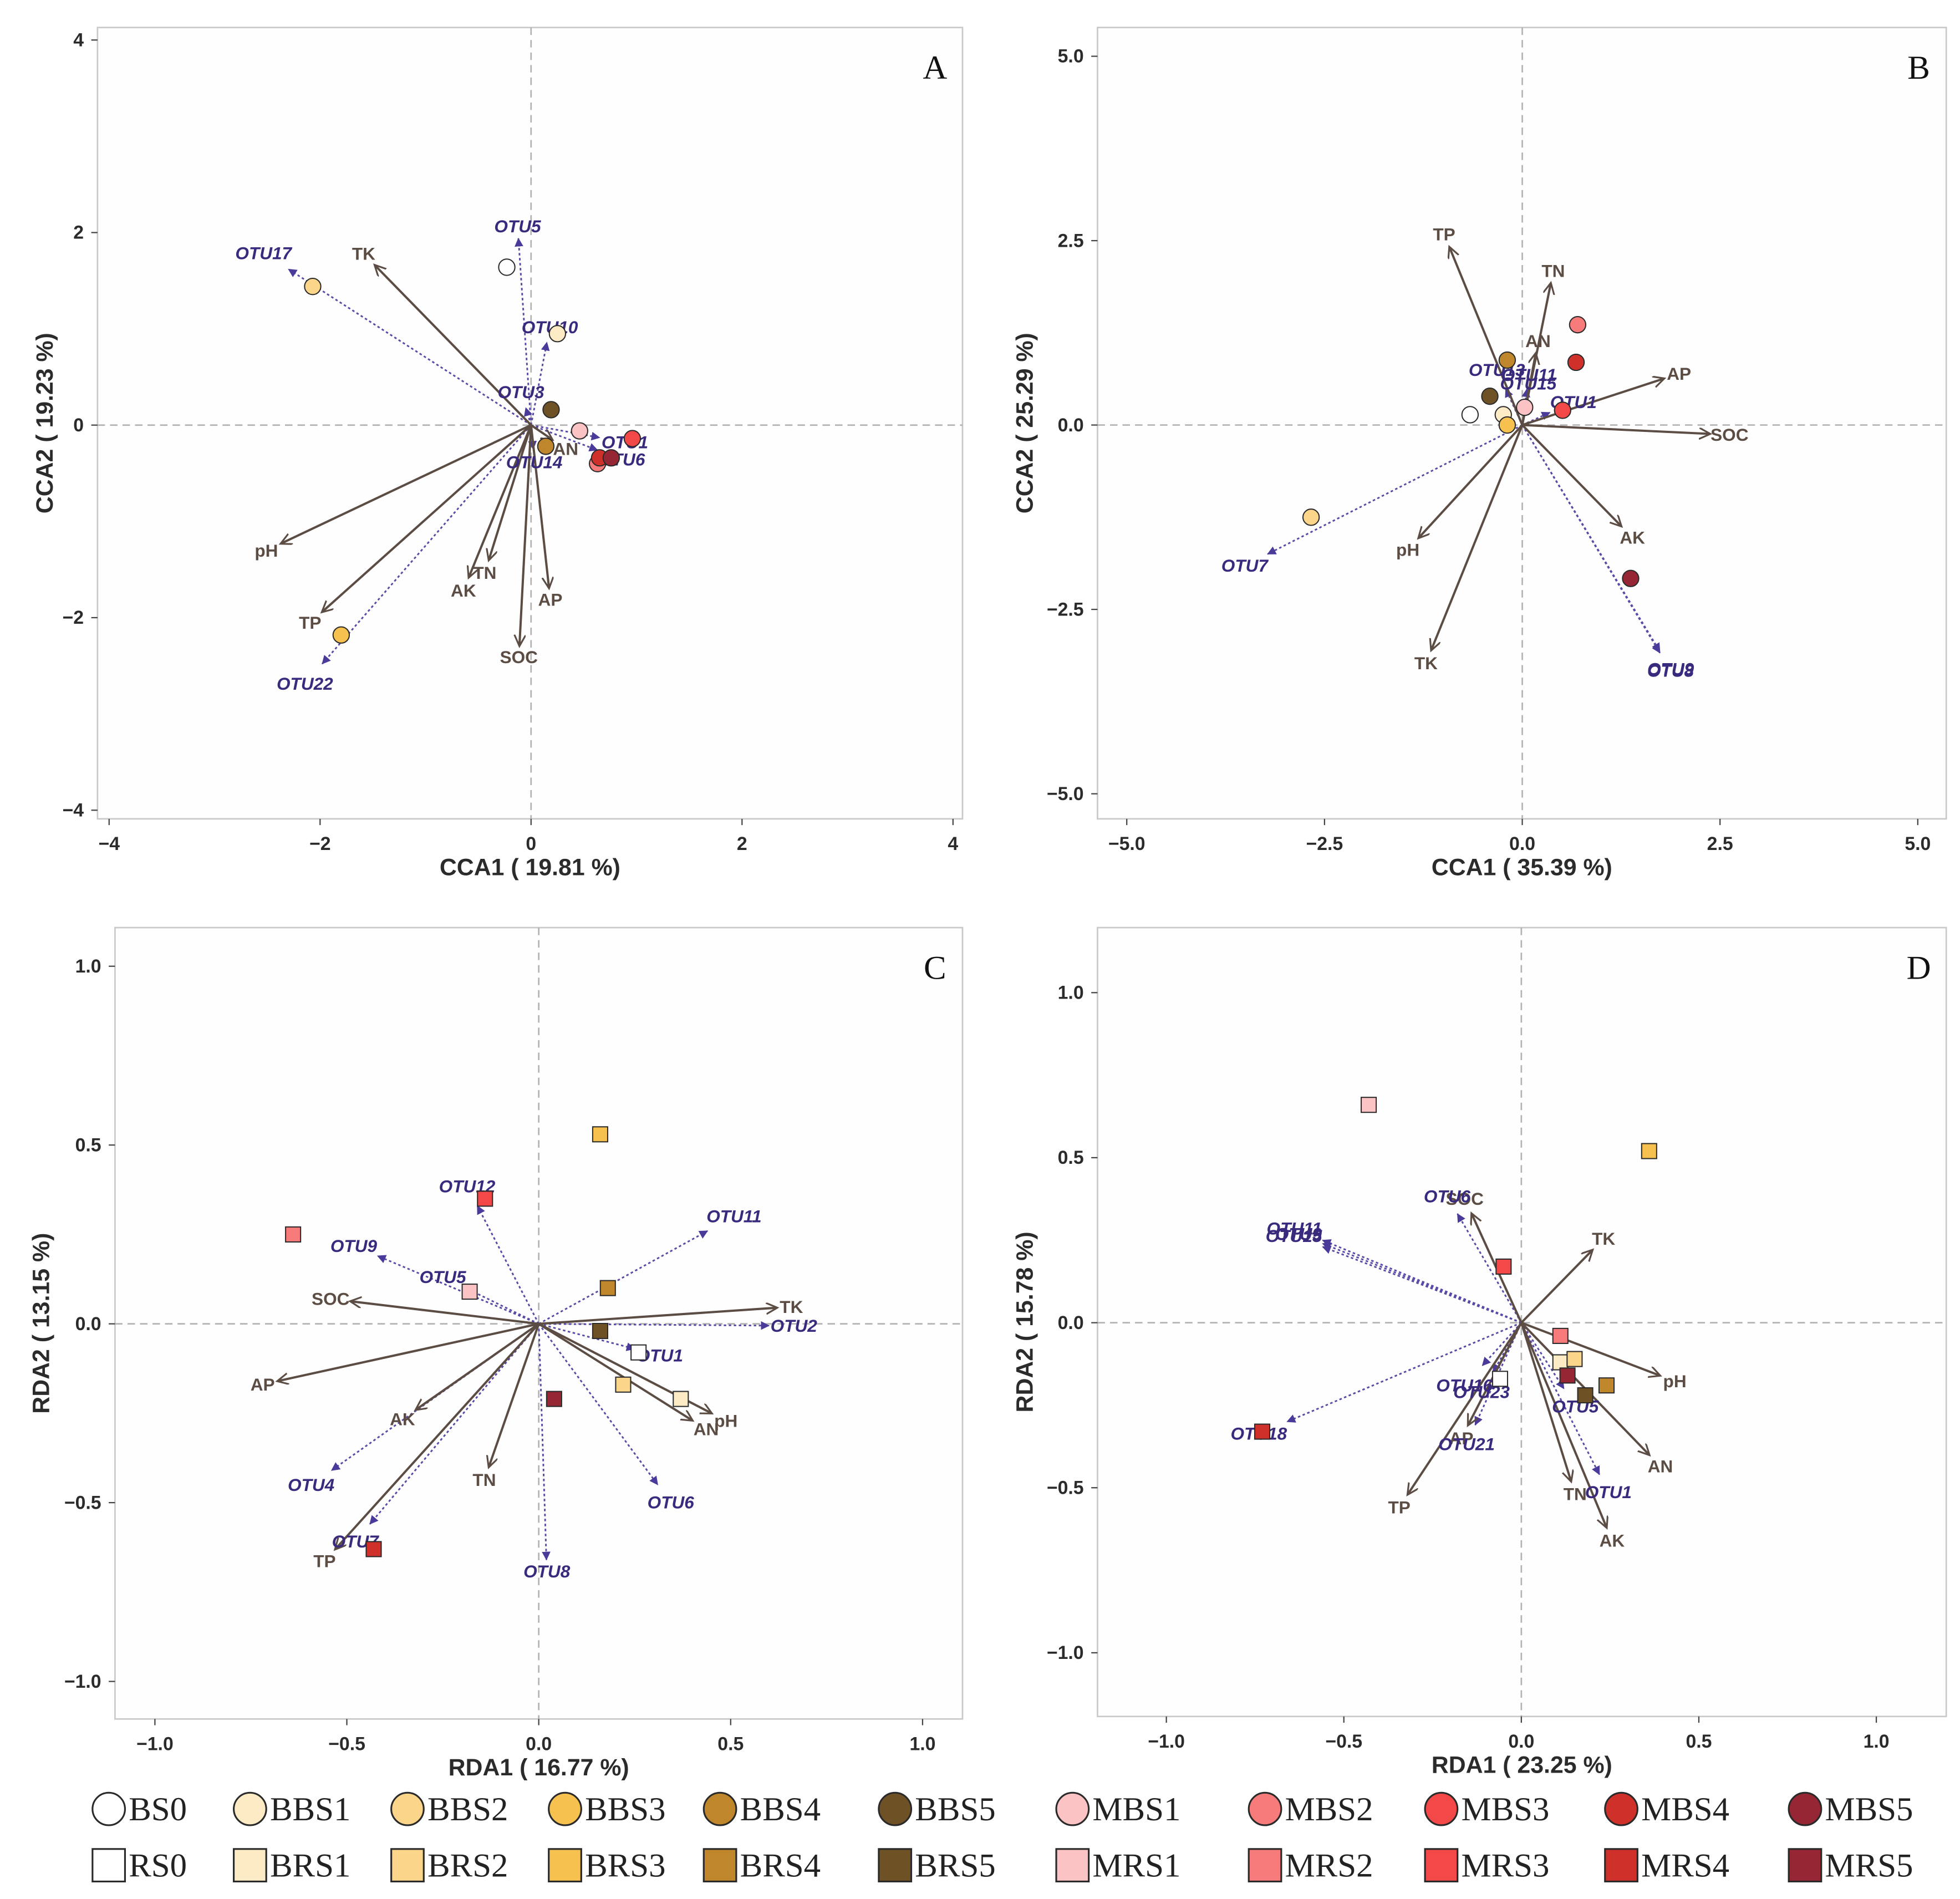  What do you see at coordinates (1720, 843) in the screenshot?
I see `x-tick-label: 2.5` at bounding box center [1720, 843].